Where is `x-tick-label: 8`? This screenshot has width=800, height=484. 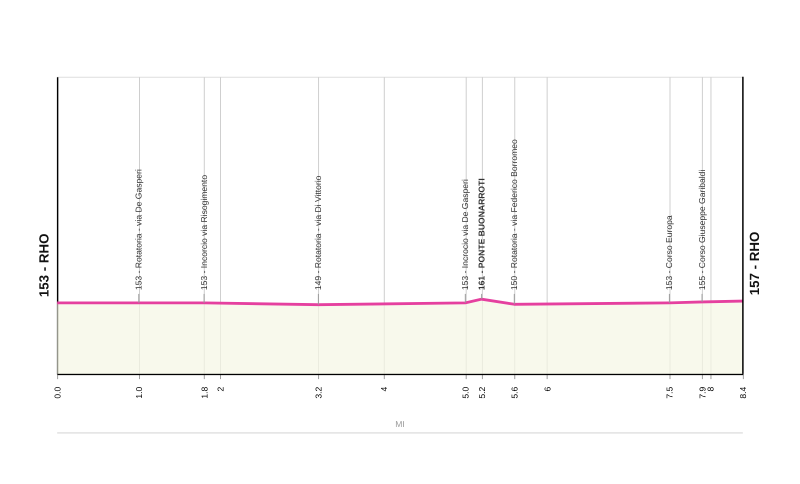
x-tick-label: 8 is located at coordinates (711, 389).